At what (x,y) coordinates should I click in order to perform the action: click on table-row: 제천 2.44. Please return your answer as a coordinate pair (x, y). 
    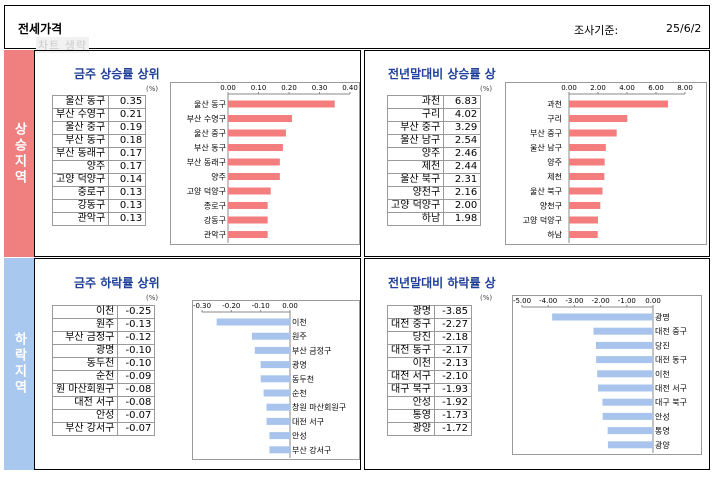
    Looking at the image, I should click on (434, 167).